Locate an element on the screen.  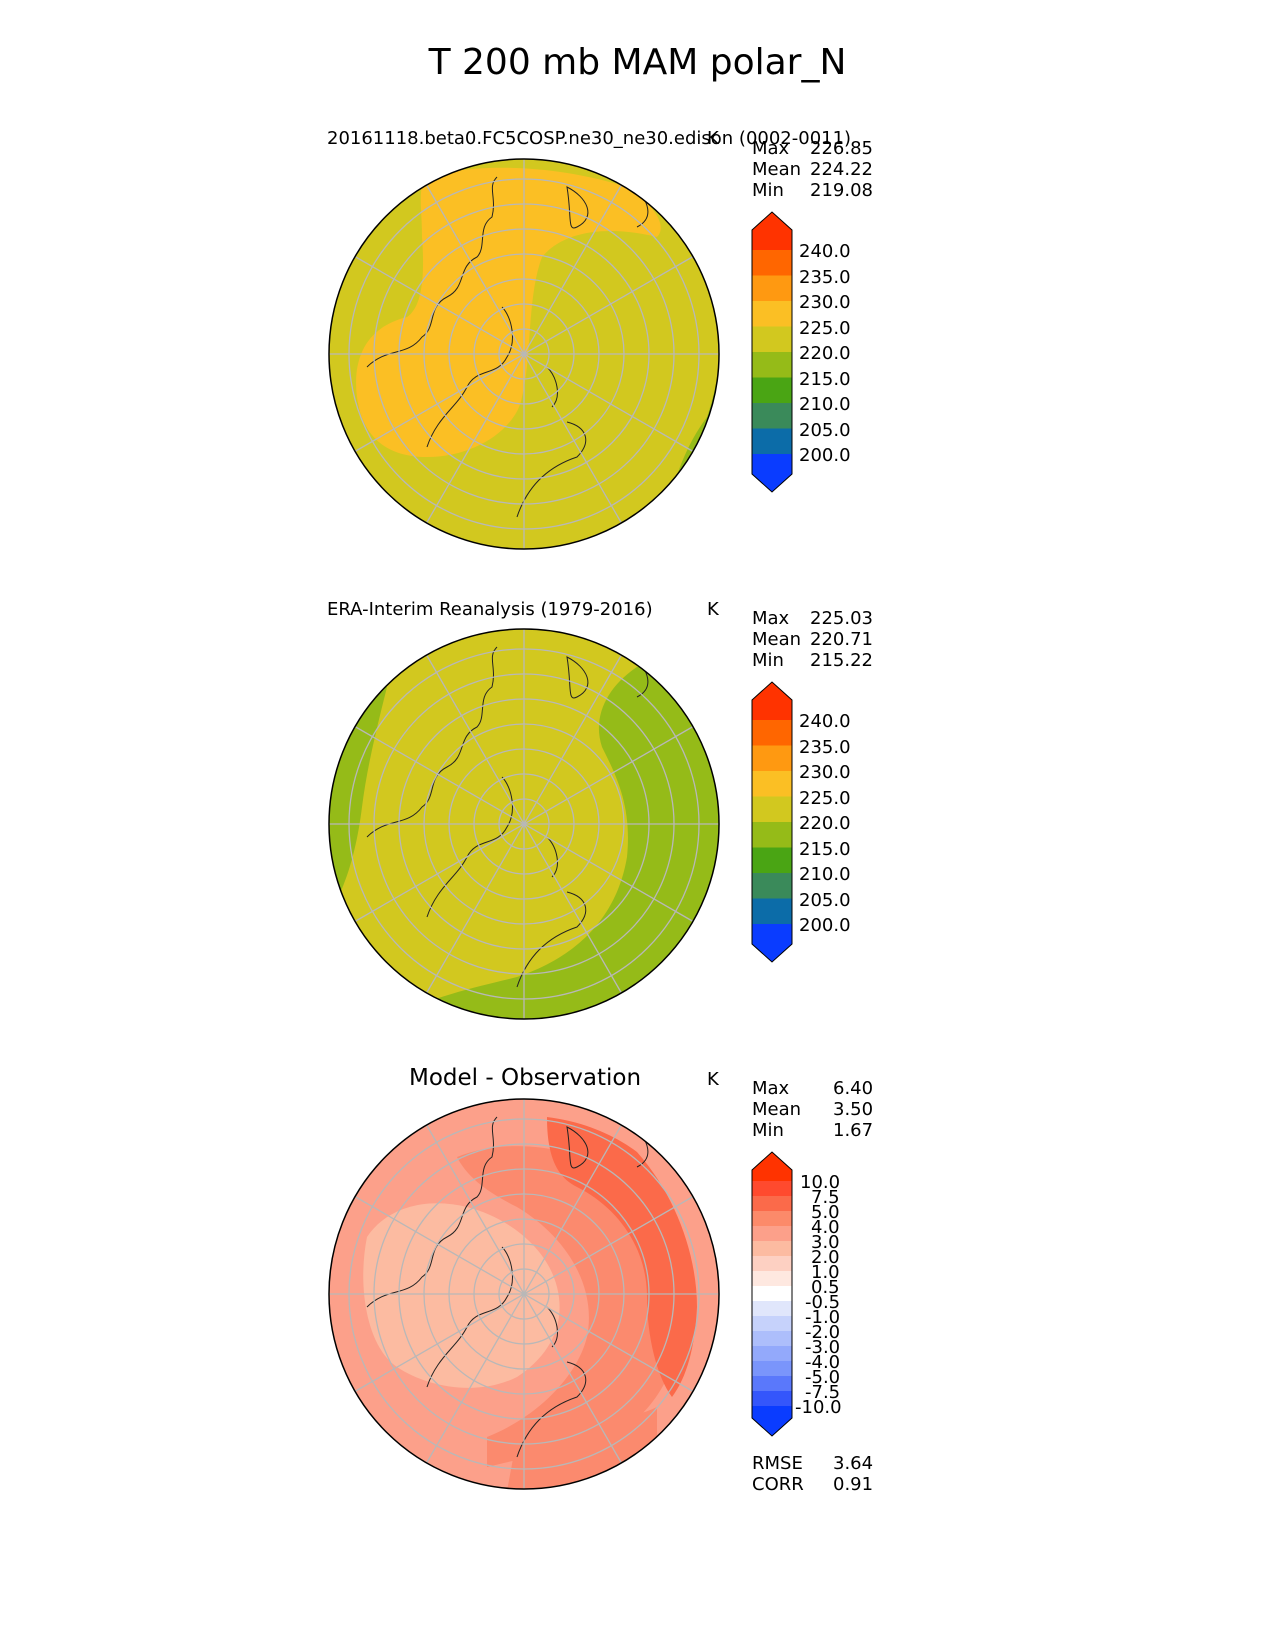
panel3-mean-value: 3.50 is located at coordinates (853, 1109).